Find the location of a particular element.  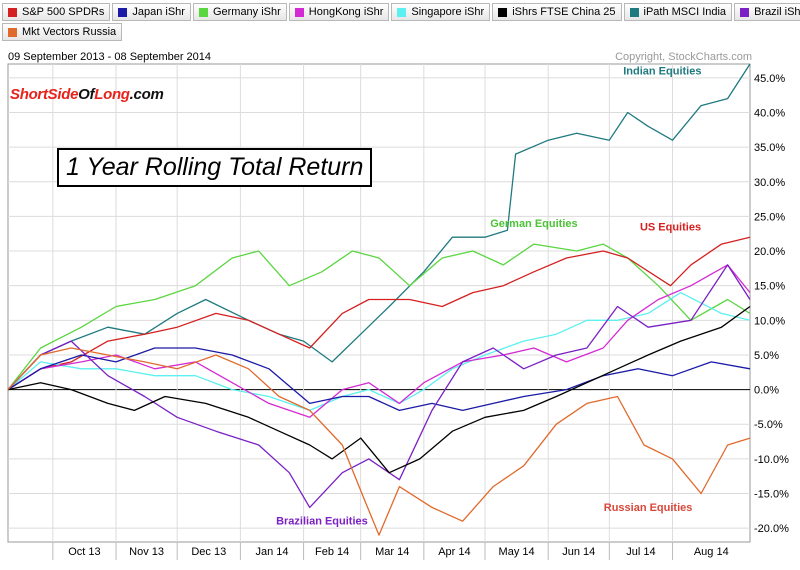

annotation-label: Brazilian Equities is located at coordinates (322, 522).